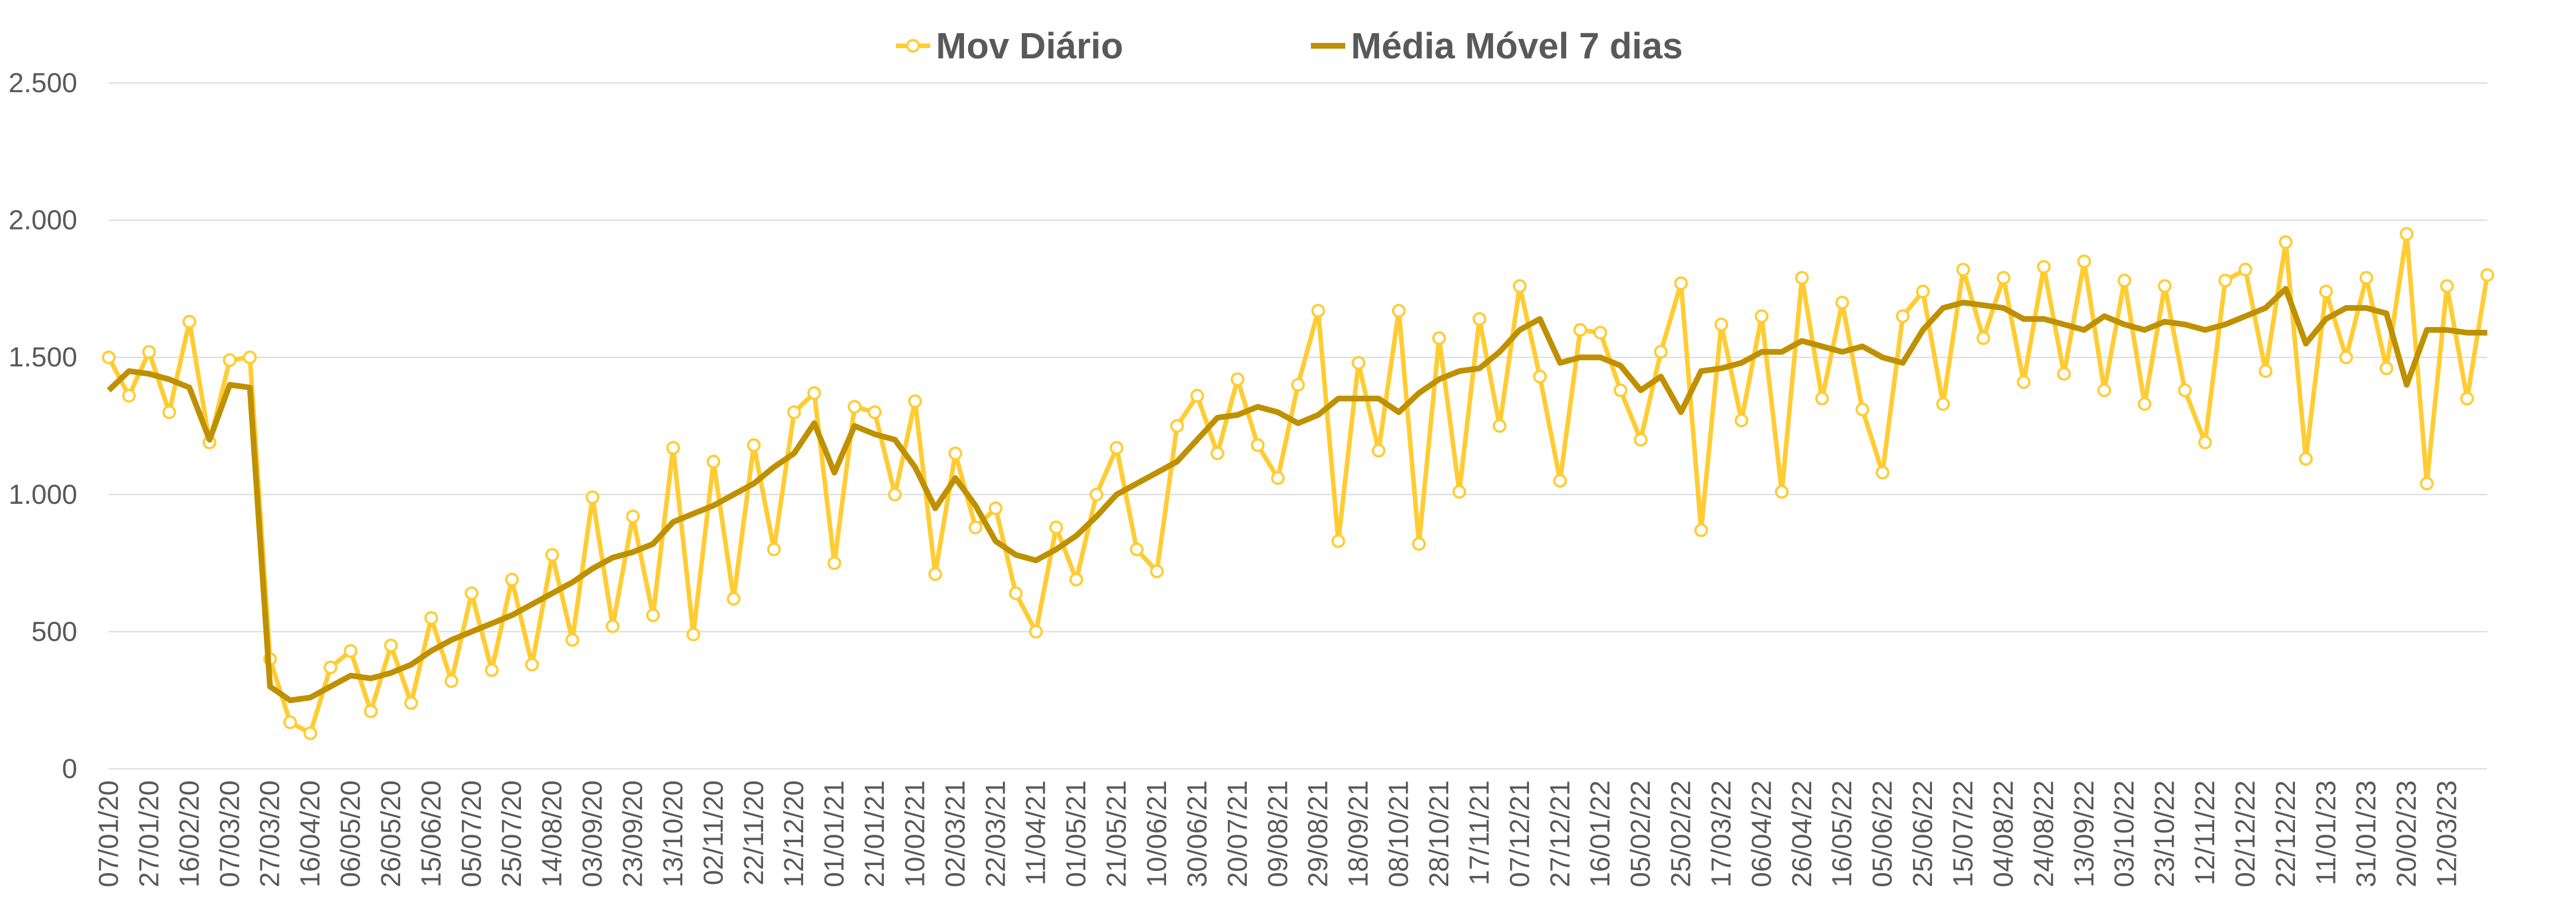 This screenshot has width=2576, height=908. What do you see at coordinates (391, 833) in the screenshot?
I see `x-tick-label: 26/05/20` at bounding box center [391, 833].